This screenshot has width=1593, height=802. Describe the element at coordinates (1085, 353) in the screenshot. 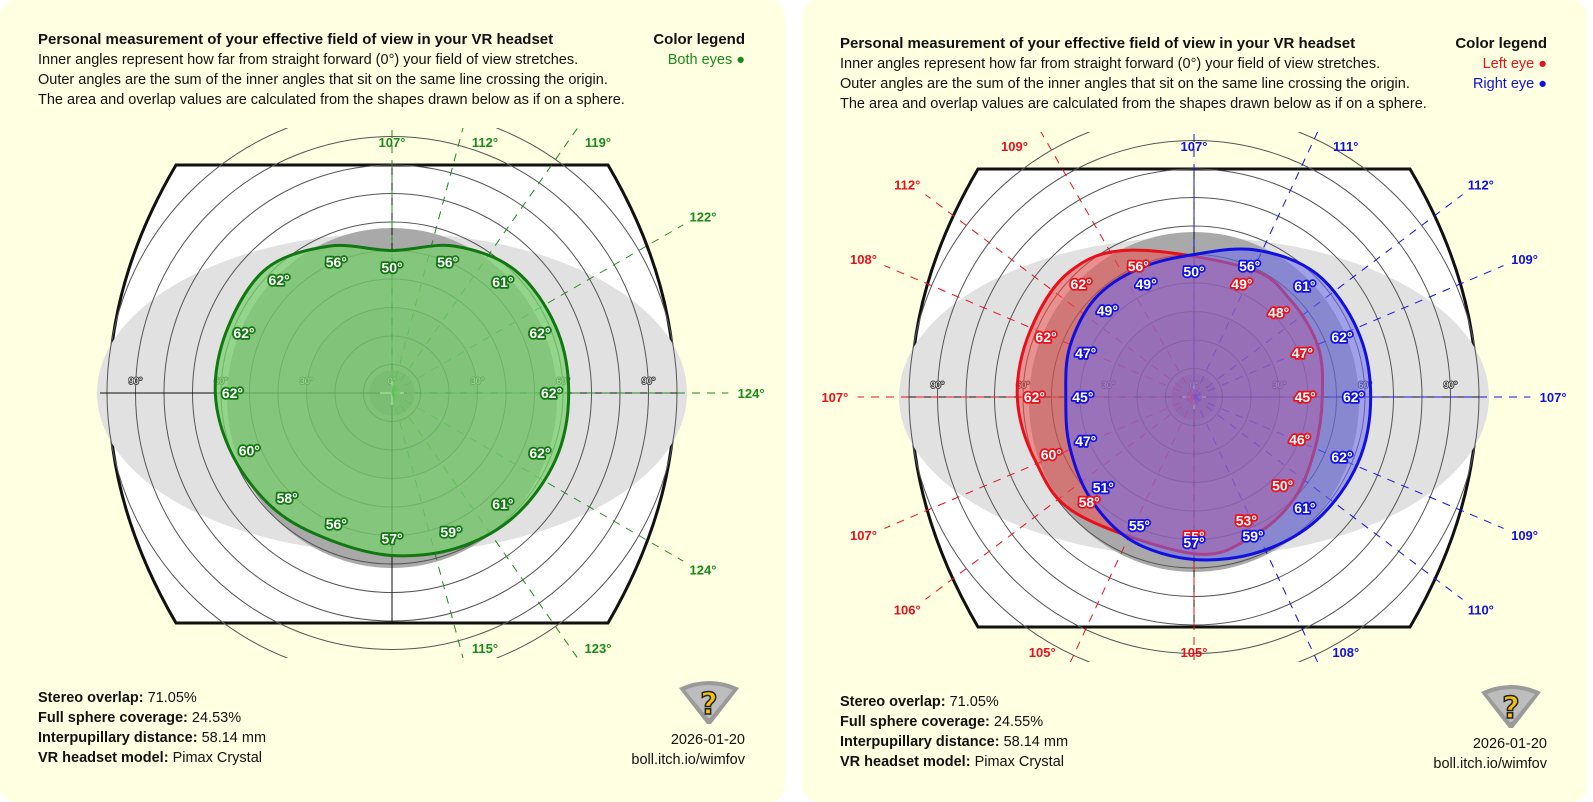

I see `right-eye-angle-label: 47°` at that location.